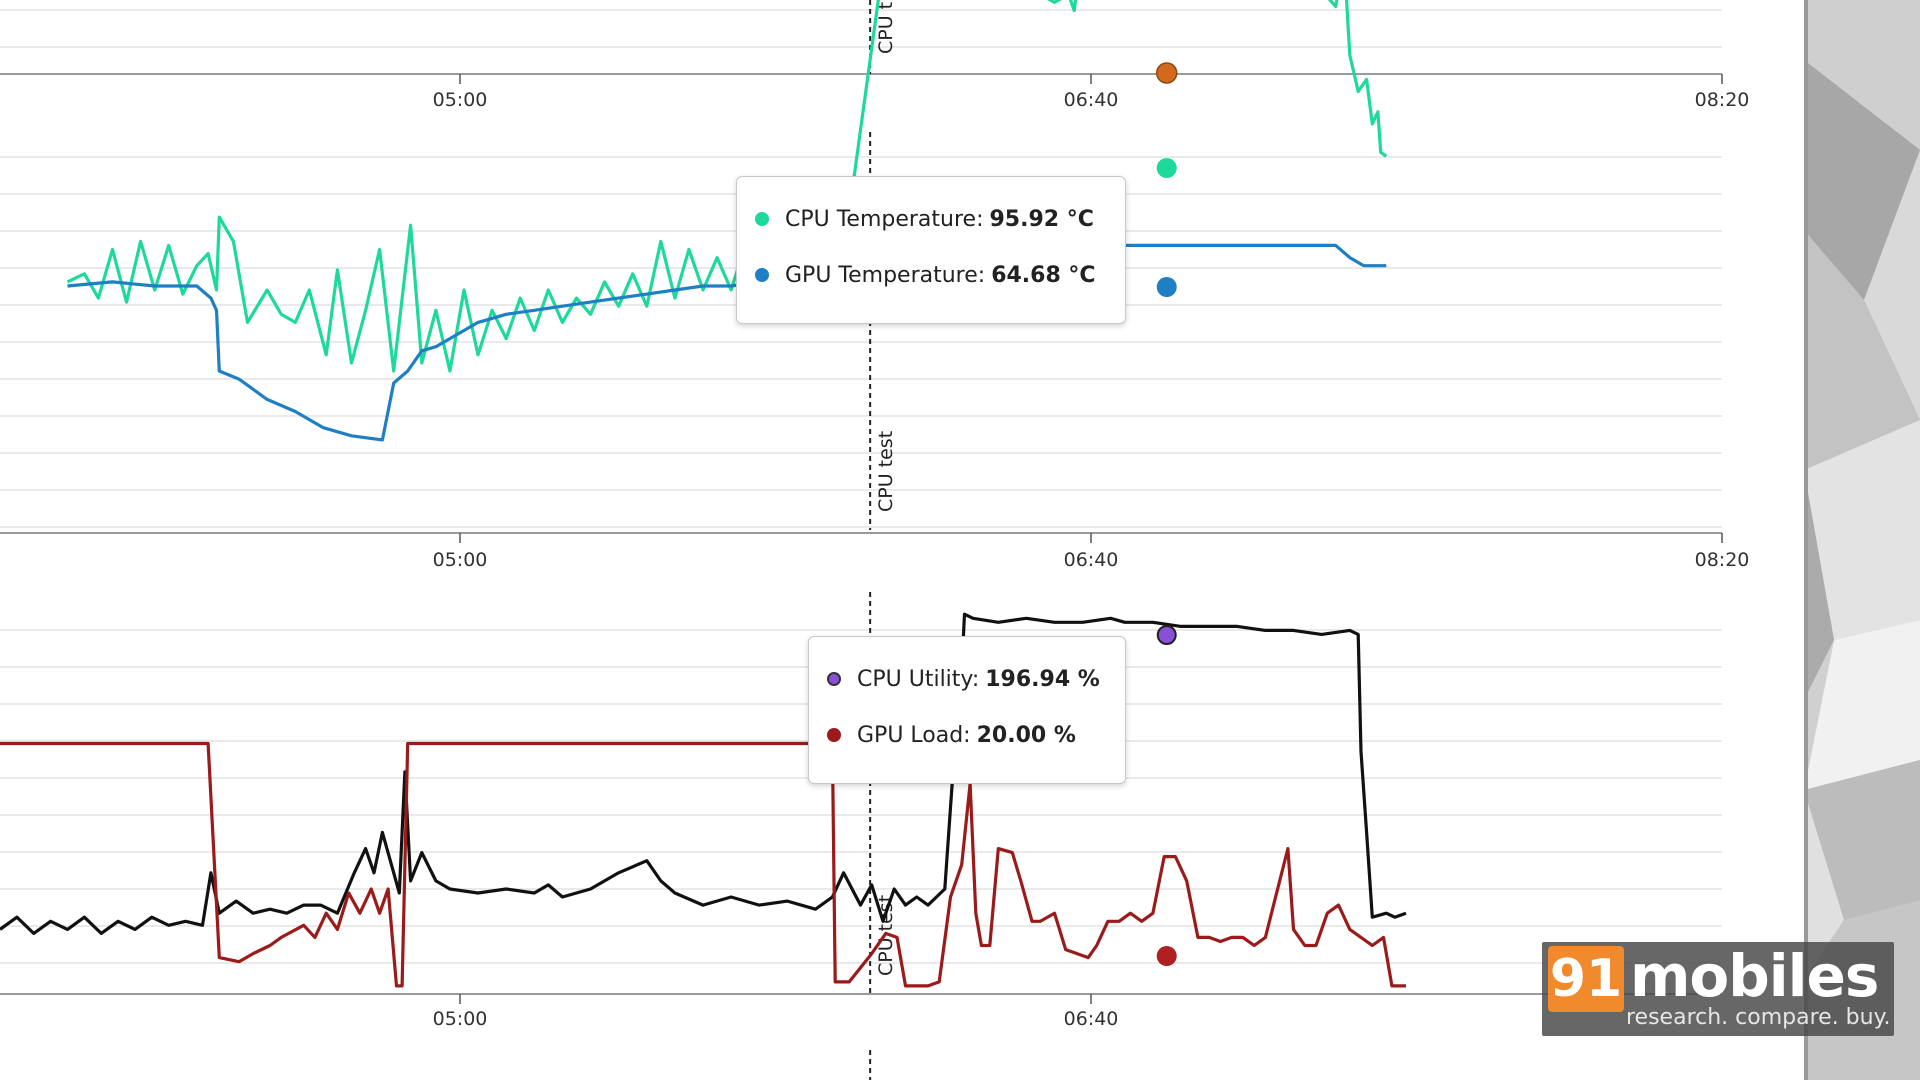  I want to click on event-marker-label: CPU t, so click(886, 28).